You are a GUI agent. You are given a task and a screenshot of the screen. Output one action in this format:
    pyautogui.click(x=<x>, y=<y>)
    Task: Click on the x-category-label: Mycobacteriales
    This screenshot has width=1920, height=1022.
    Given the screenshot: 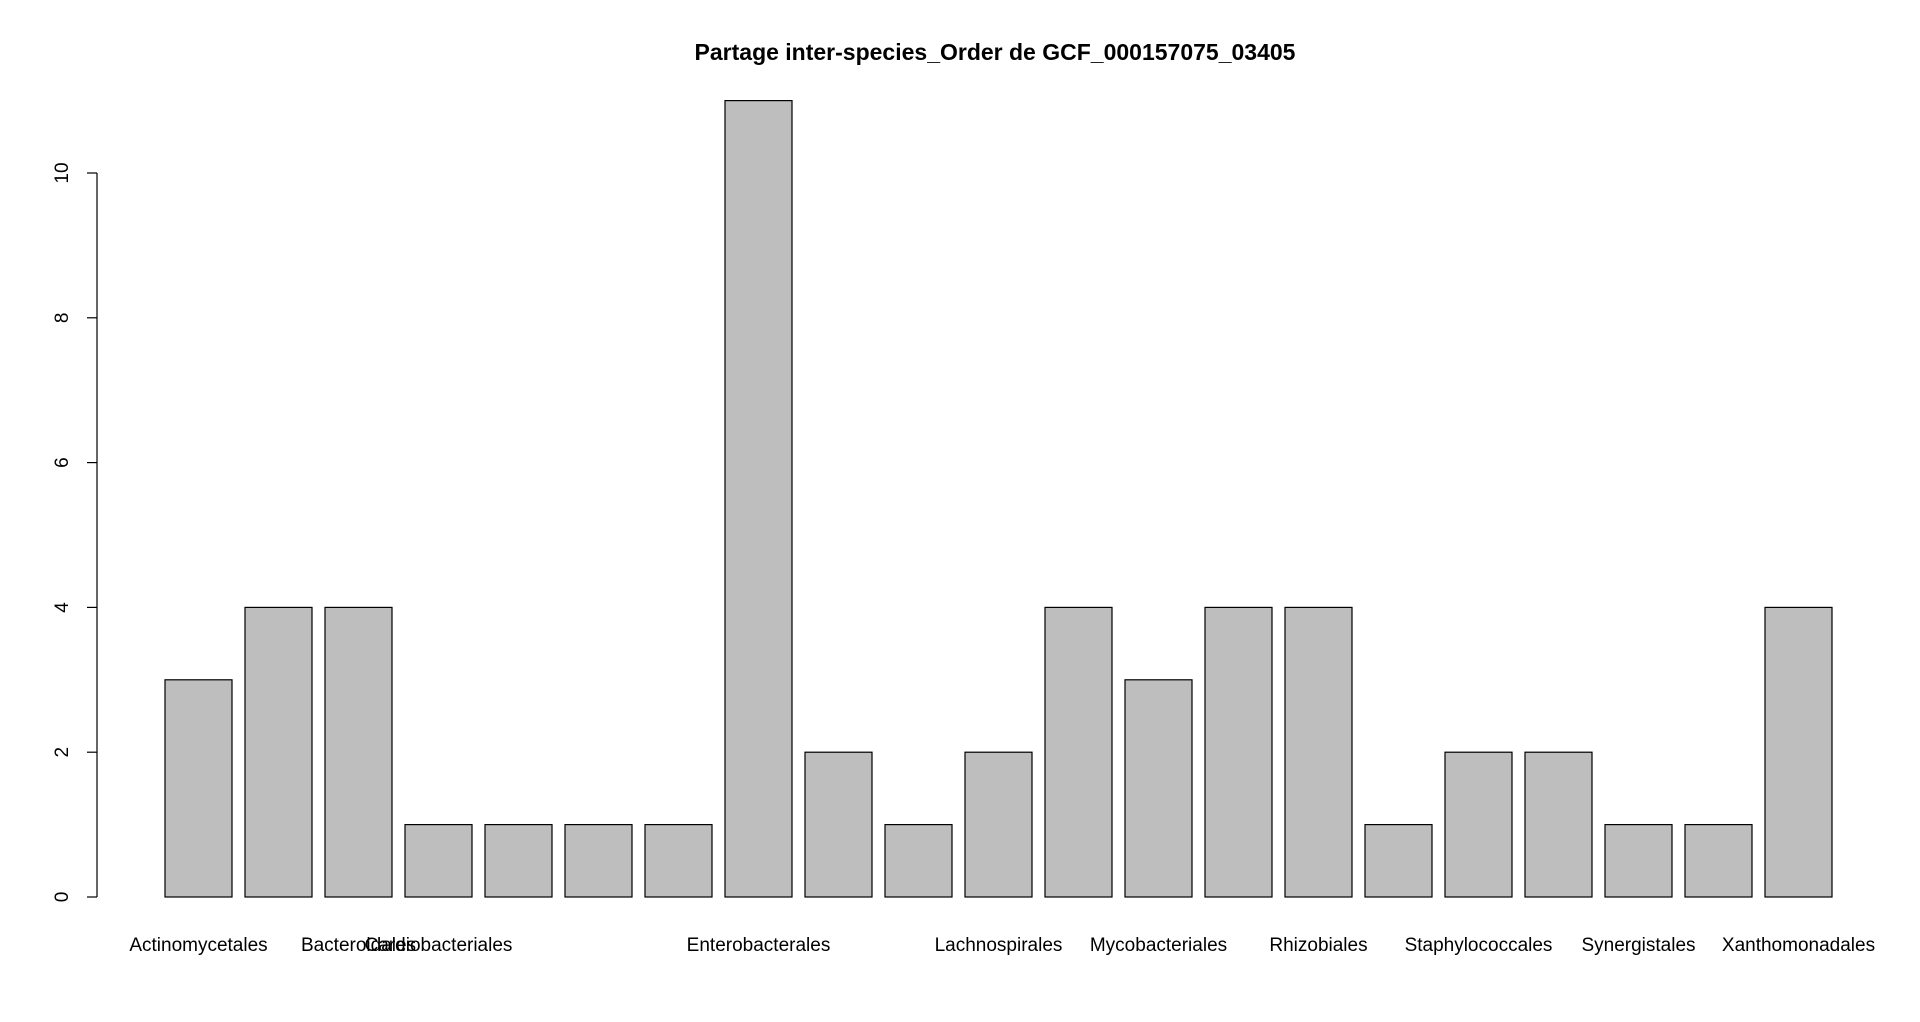 What is the action you would take?
    pyautogui.click(x=1158, y=945)
    